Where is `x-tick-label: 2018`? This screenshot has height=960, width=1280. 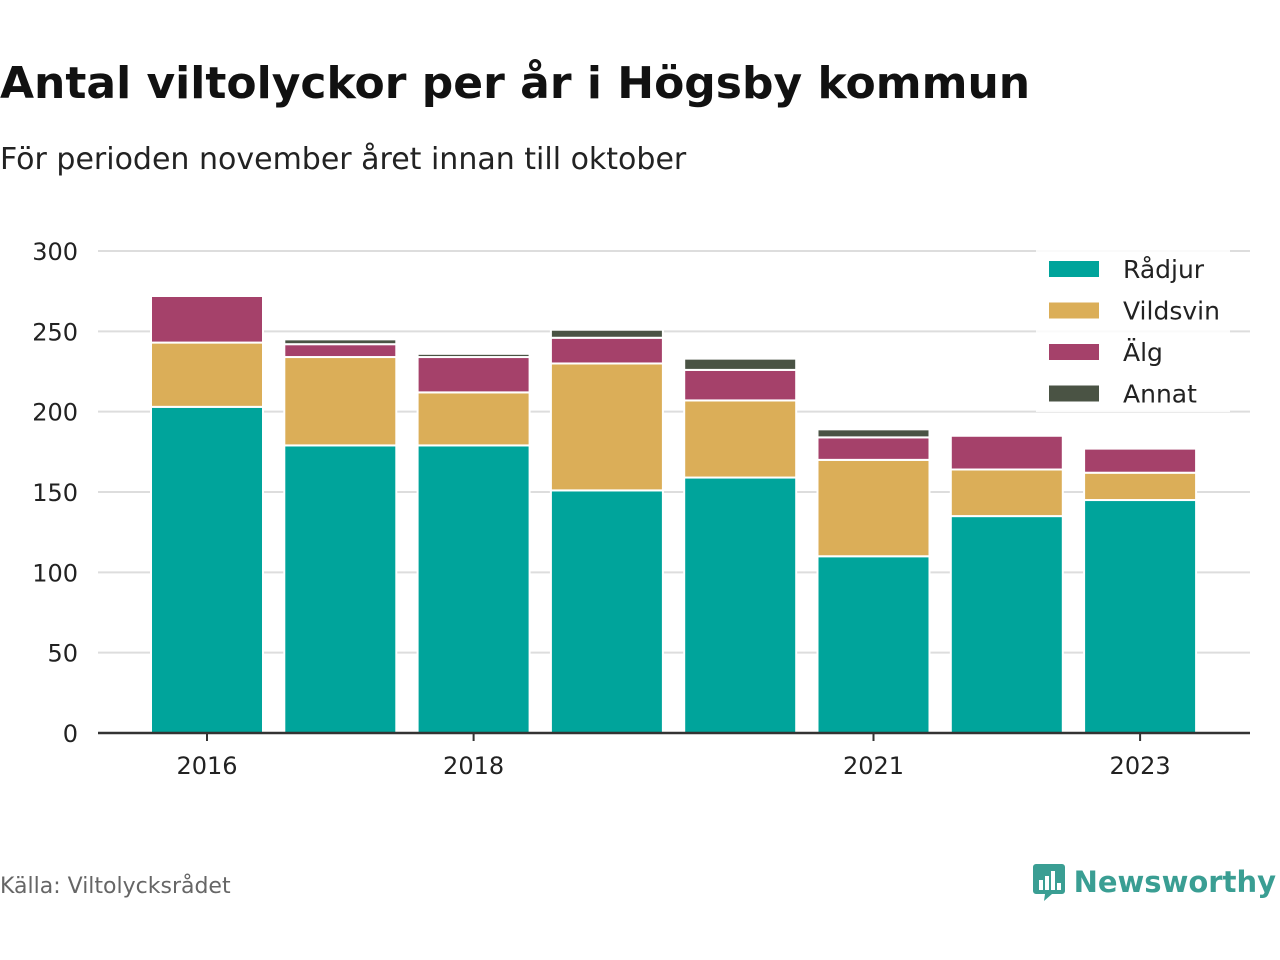 x-tick-label: 2018 is located at coordinates (473, 766).